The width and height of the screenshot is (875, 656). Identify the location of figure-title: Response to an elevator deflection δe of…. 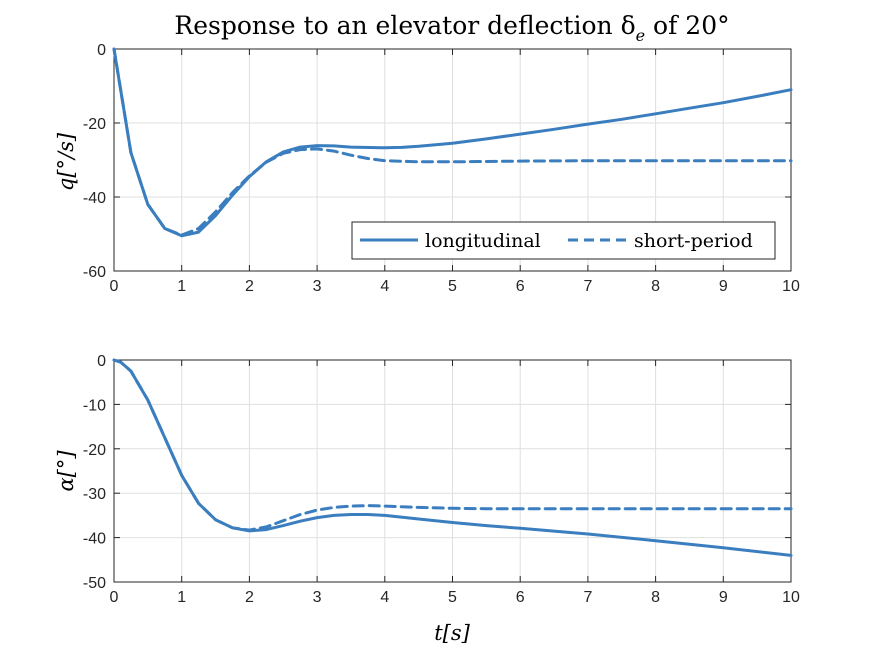
(451, 28).